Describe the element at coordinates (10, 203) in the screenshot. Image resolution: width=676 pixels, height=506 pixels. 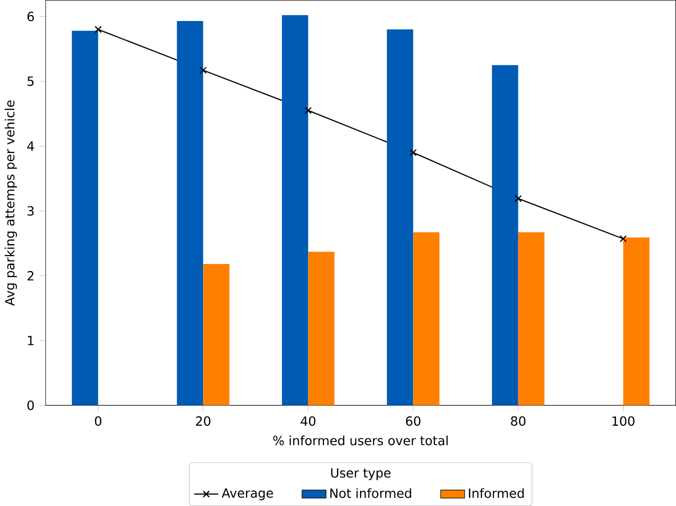
I see `y-axis-title: Avg parking attemps per vehicle` at that location.